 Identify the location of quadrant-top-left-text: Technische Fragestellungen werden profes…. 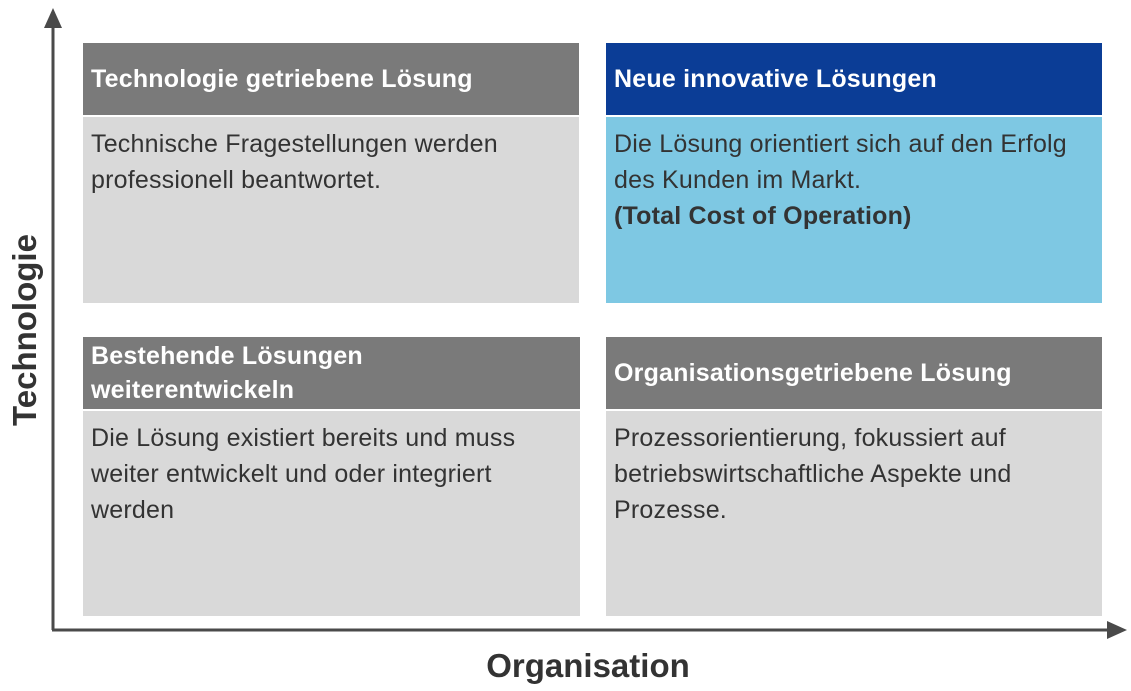
(331, 210).